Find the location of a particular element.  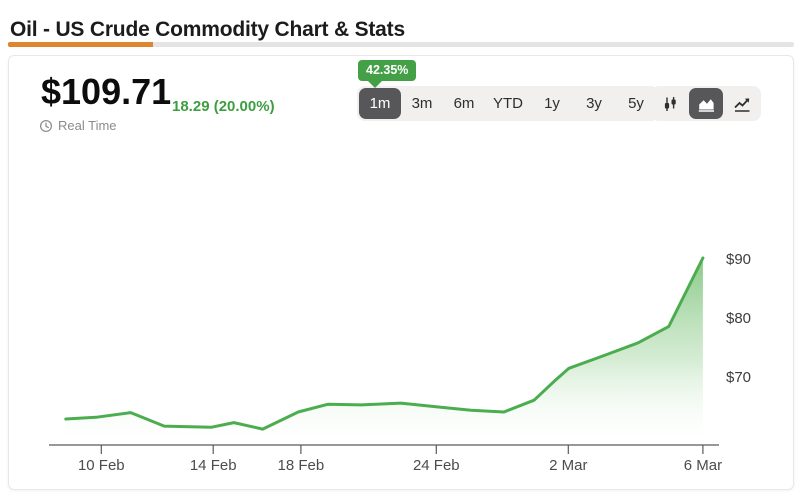

x-axis-label: 14 Feb is located at coordinates (213, 465).